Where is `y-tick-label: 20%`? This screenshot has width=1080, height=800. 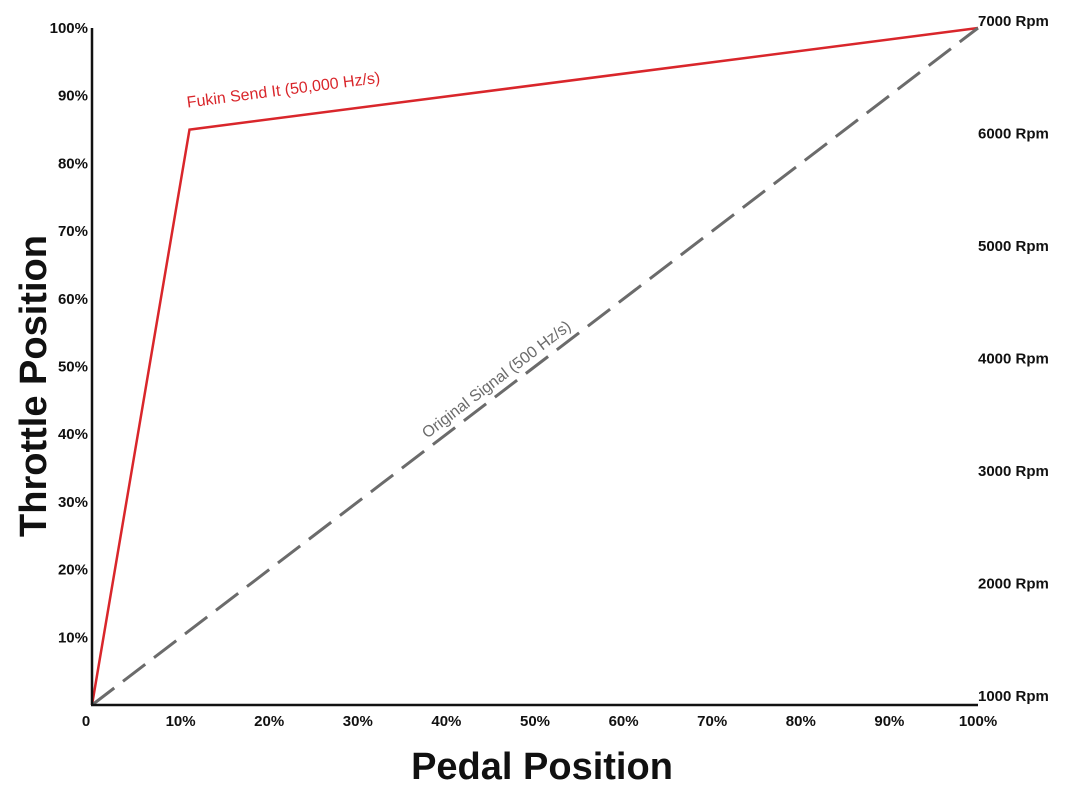 y-tick-label: 20% is located at coordinates (73, 570).